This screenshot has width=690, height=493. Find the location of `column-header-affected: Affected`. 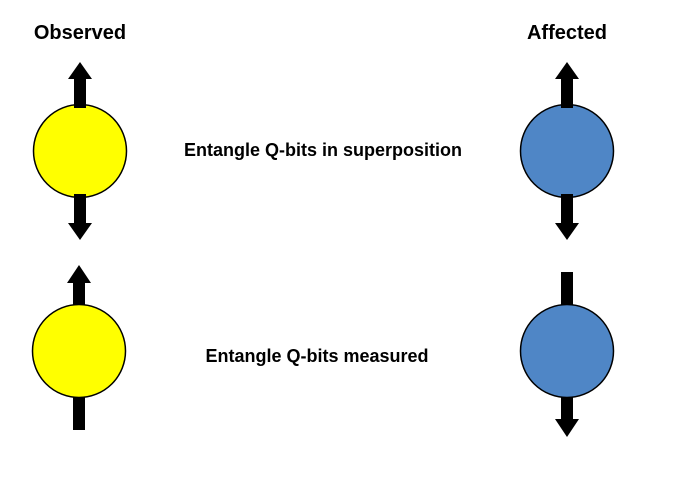

column-header-affected: Affected is located at coordinates (566, 33).